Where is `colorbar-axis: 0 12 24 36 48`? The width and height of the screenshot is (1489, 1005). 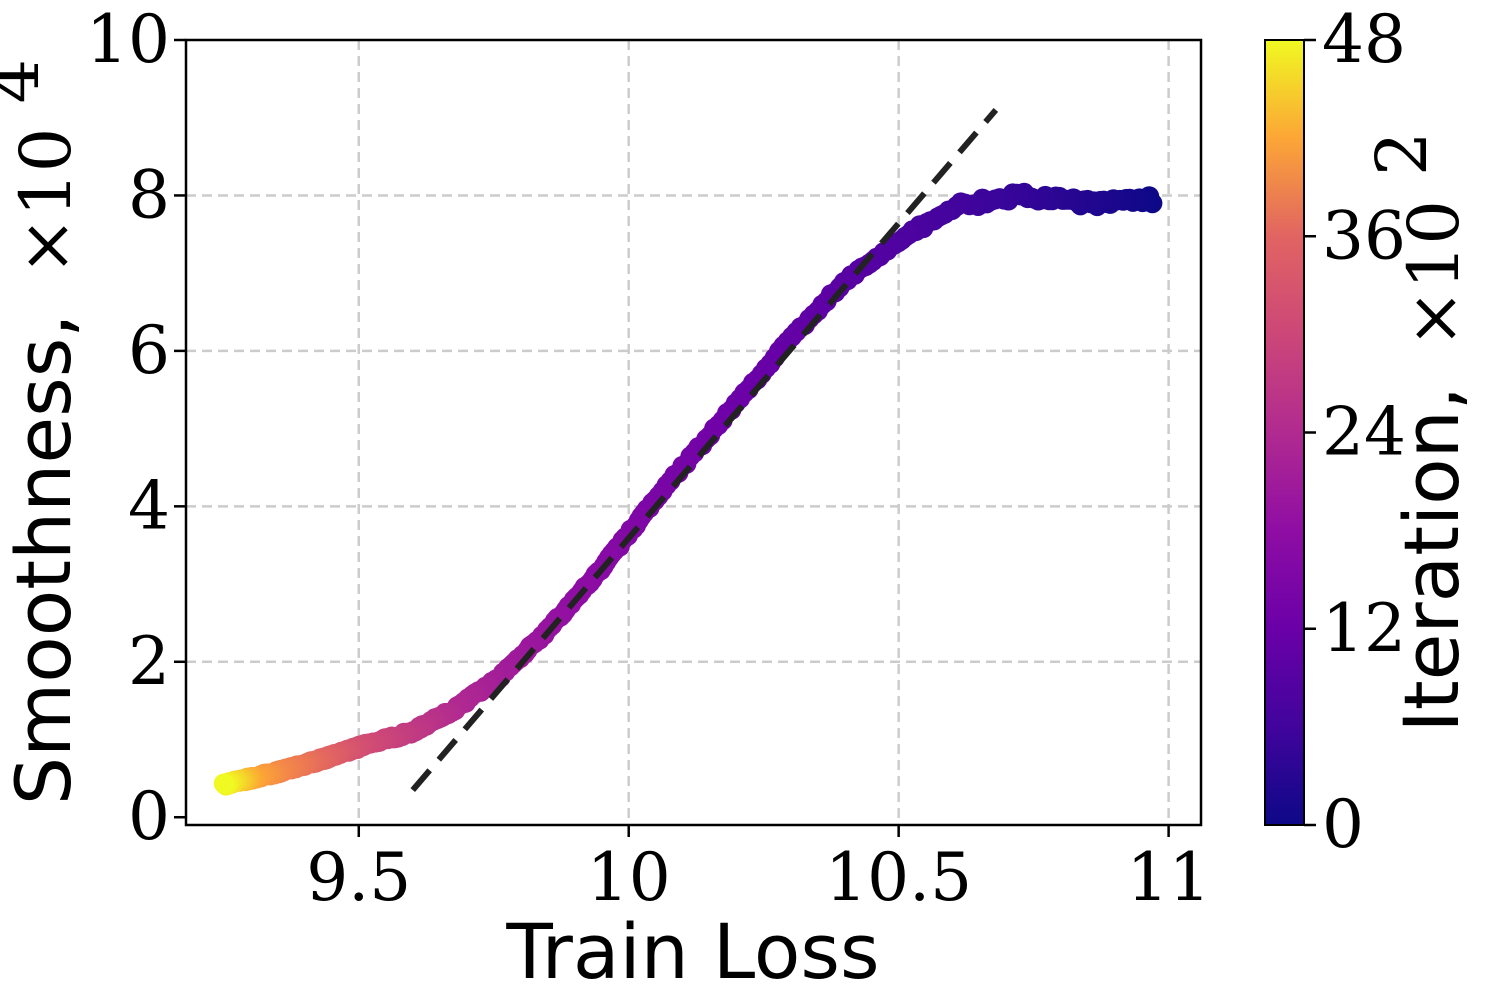 colorbar-axis: 0 12 24 36 48 is located at coordinates (1355, 432).